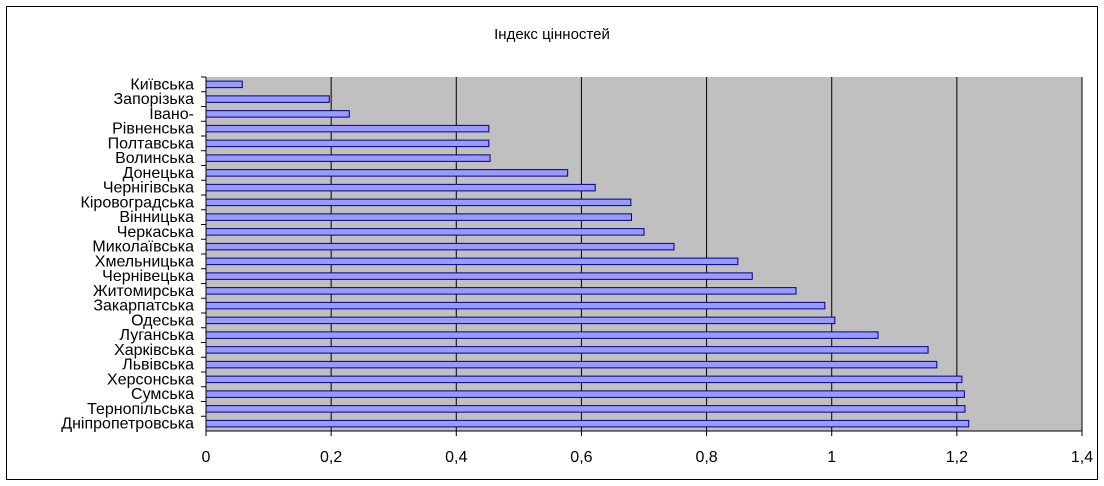 Image resolution: width=1104 pixels, height=486 pixels. I want to click on x-tick-label: 0,4, so click(456, 457).